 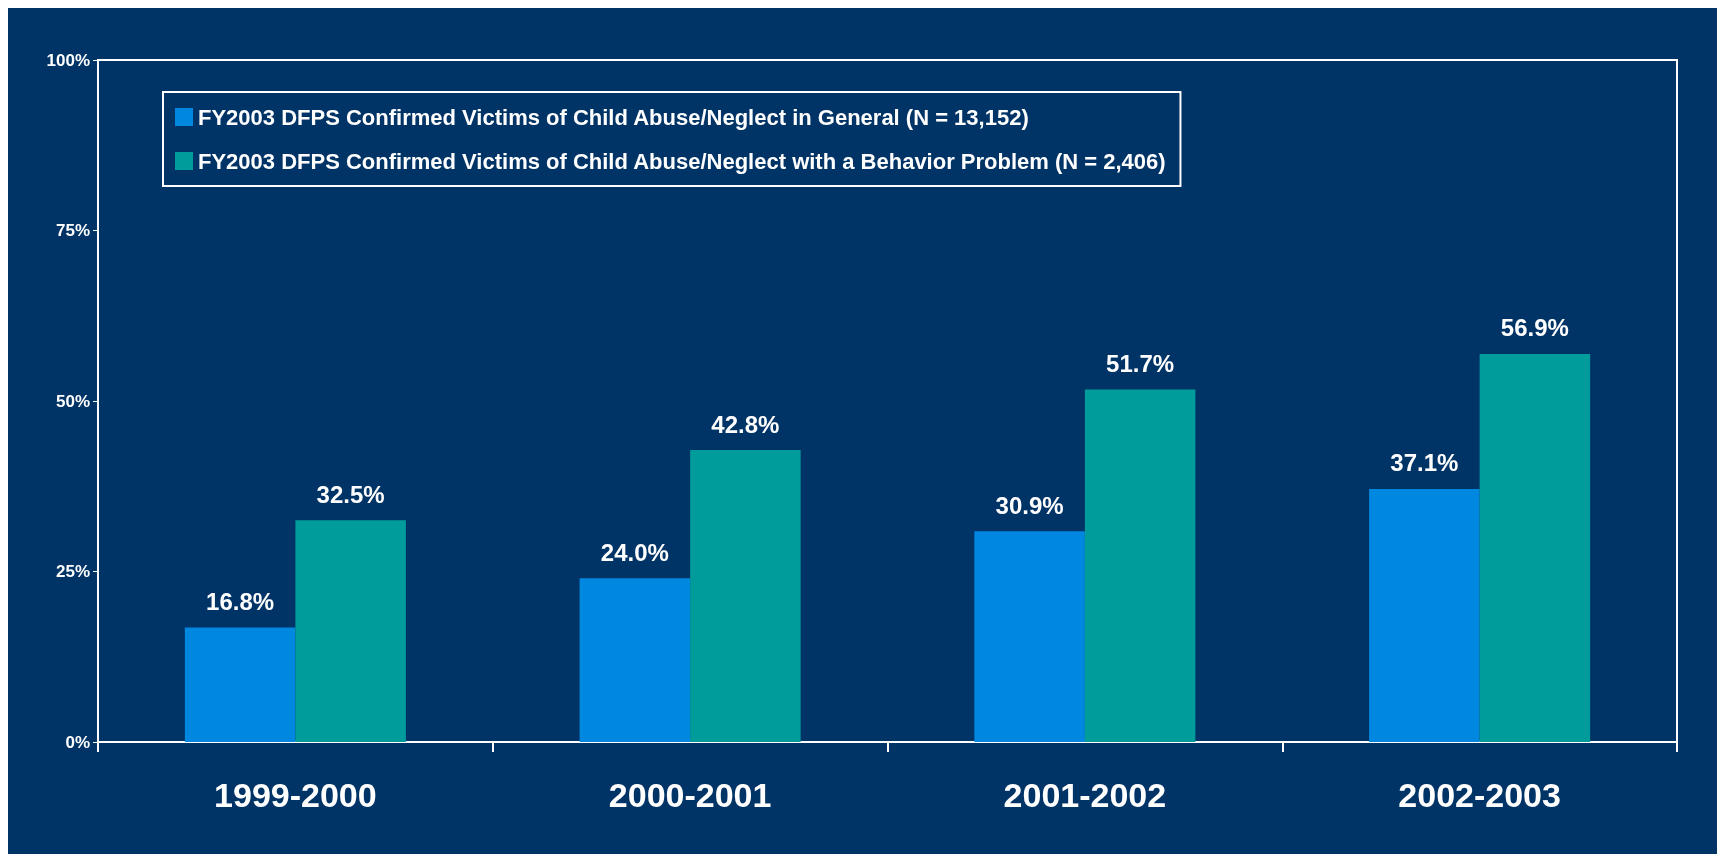 What do you see at coordinates (240, 601) in the screenshot?
I see `data-label: 16.8%` at bounding box center [240, 601].